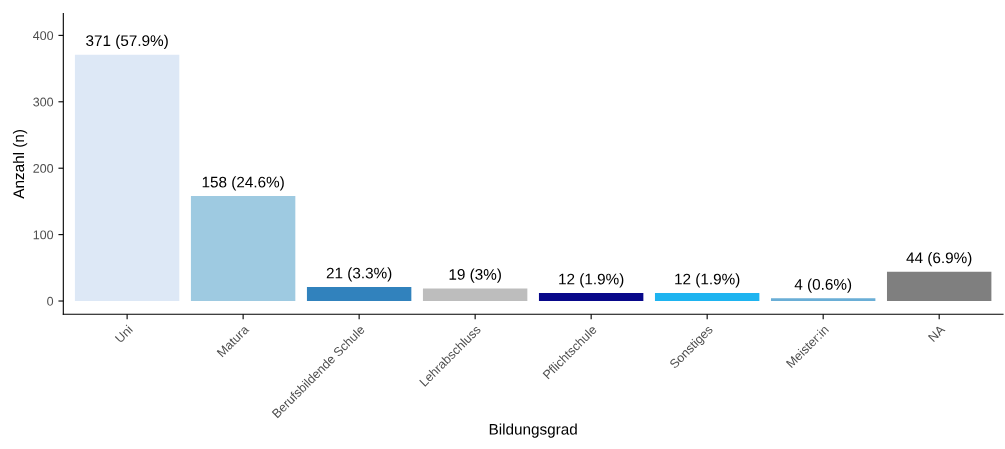 The image size is (1005, 449). What do you see at coordinates (20, 164) in the screenshot?
I see `y-axis-title: Anzahl (n)` at bounding box center [20, 164].